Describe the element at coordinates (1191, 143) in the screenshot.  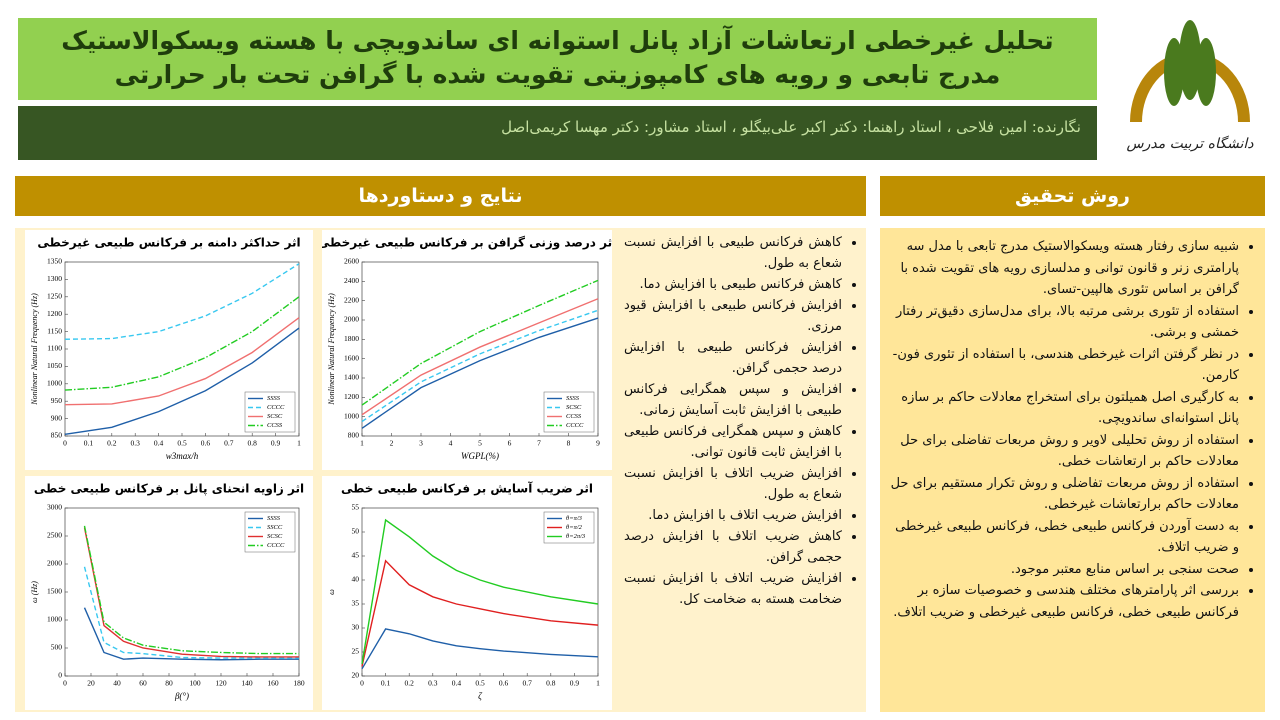
I see `logo-text: دانشگاه تربیت مدرس` at that location.